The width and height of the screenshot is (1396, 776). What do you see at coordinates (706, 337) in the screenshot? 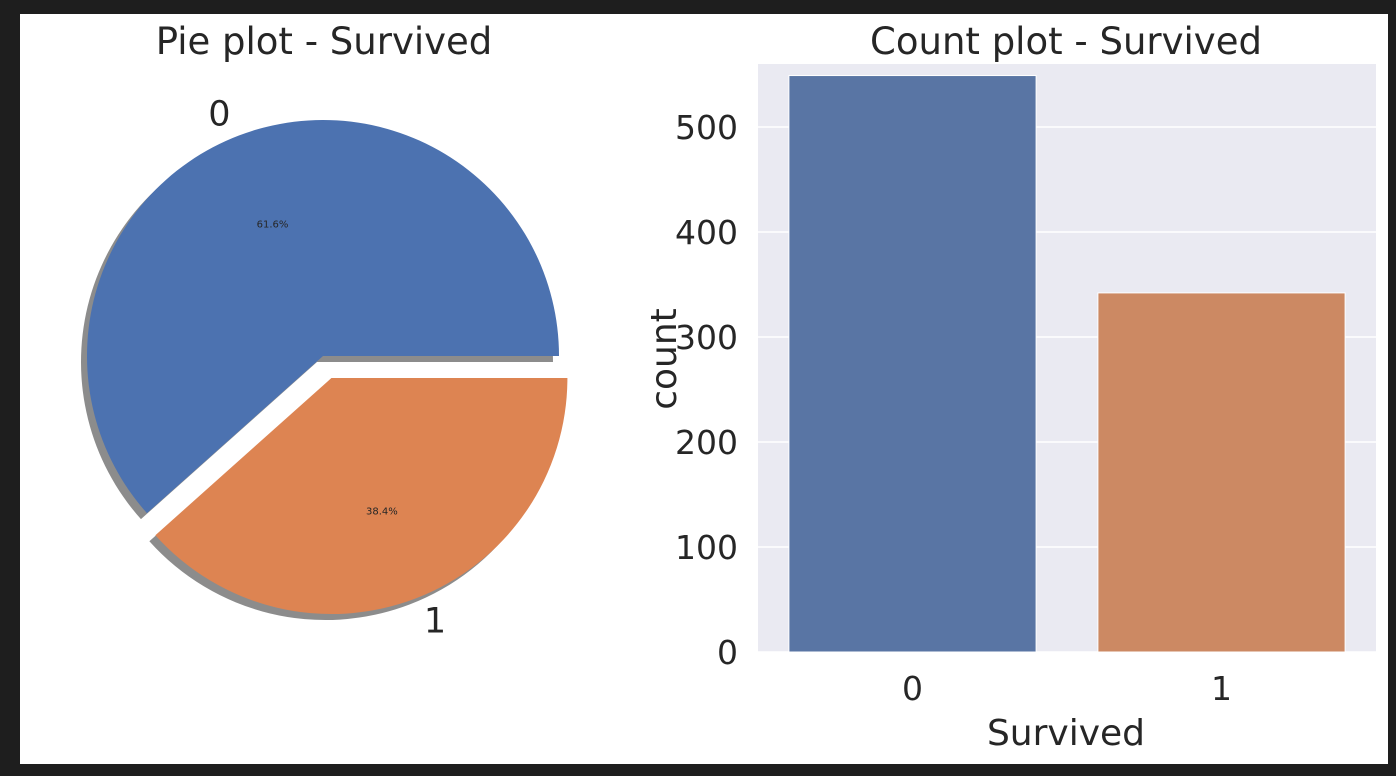
I see `y-tick-label: 300` at bounding box center [706, 337].